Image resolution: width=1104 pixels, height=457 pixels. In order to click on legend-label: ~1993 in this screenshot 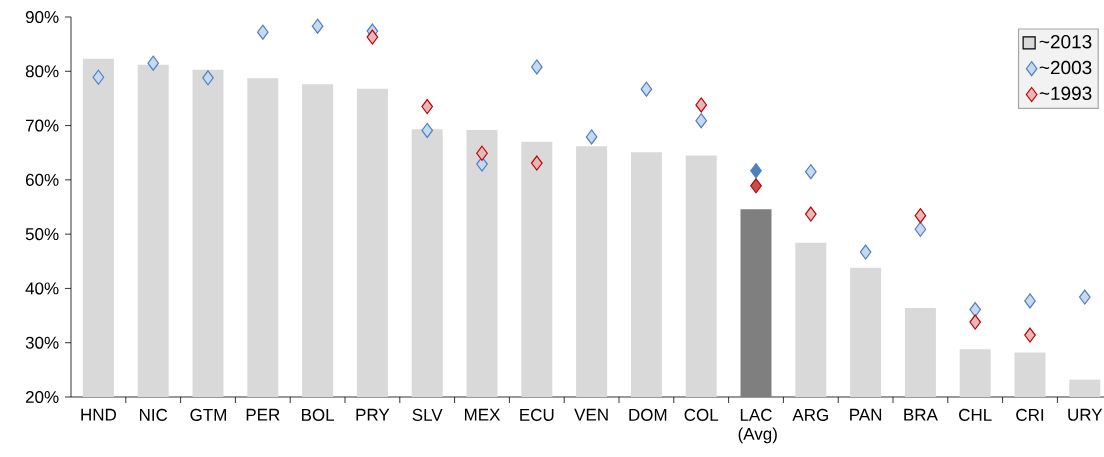, I will do `click(1065, 93)`.